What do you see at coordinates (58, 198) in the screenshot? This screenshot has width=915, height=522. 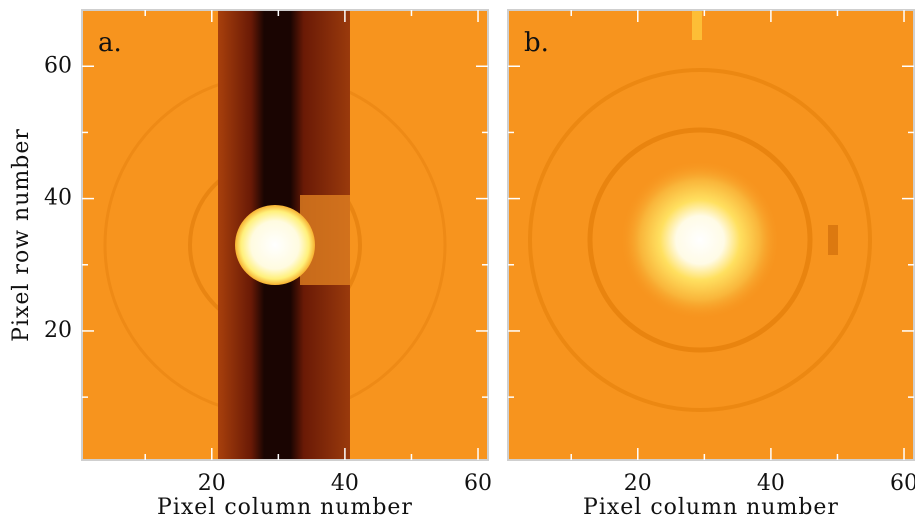 I see `y-tick-label: 40` at bounding box center [58, 198].